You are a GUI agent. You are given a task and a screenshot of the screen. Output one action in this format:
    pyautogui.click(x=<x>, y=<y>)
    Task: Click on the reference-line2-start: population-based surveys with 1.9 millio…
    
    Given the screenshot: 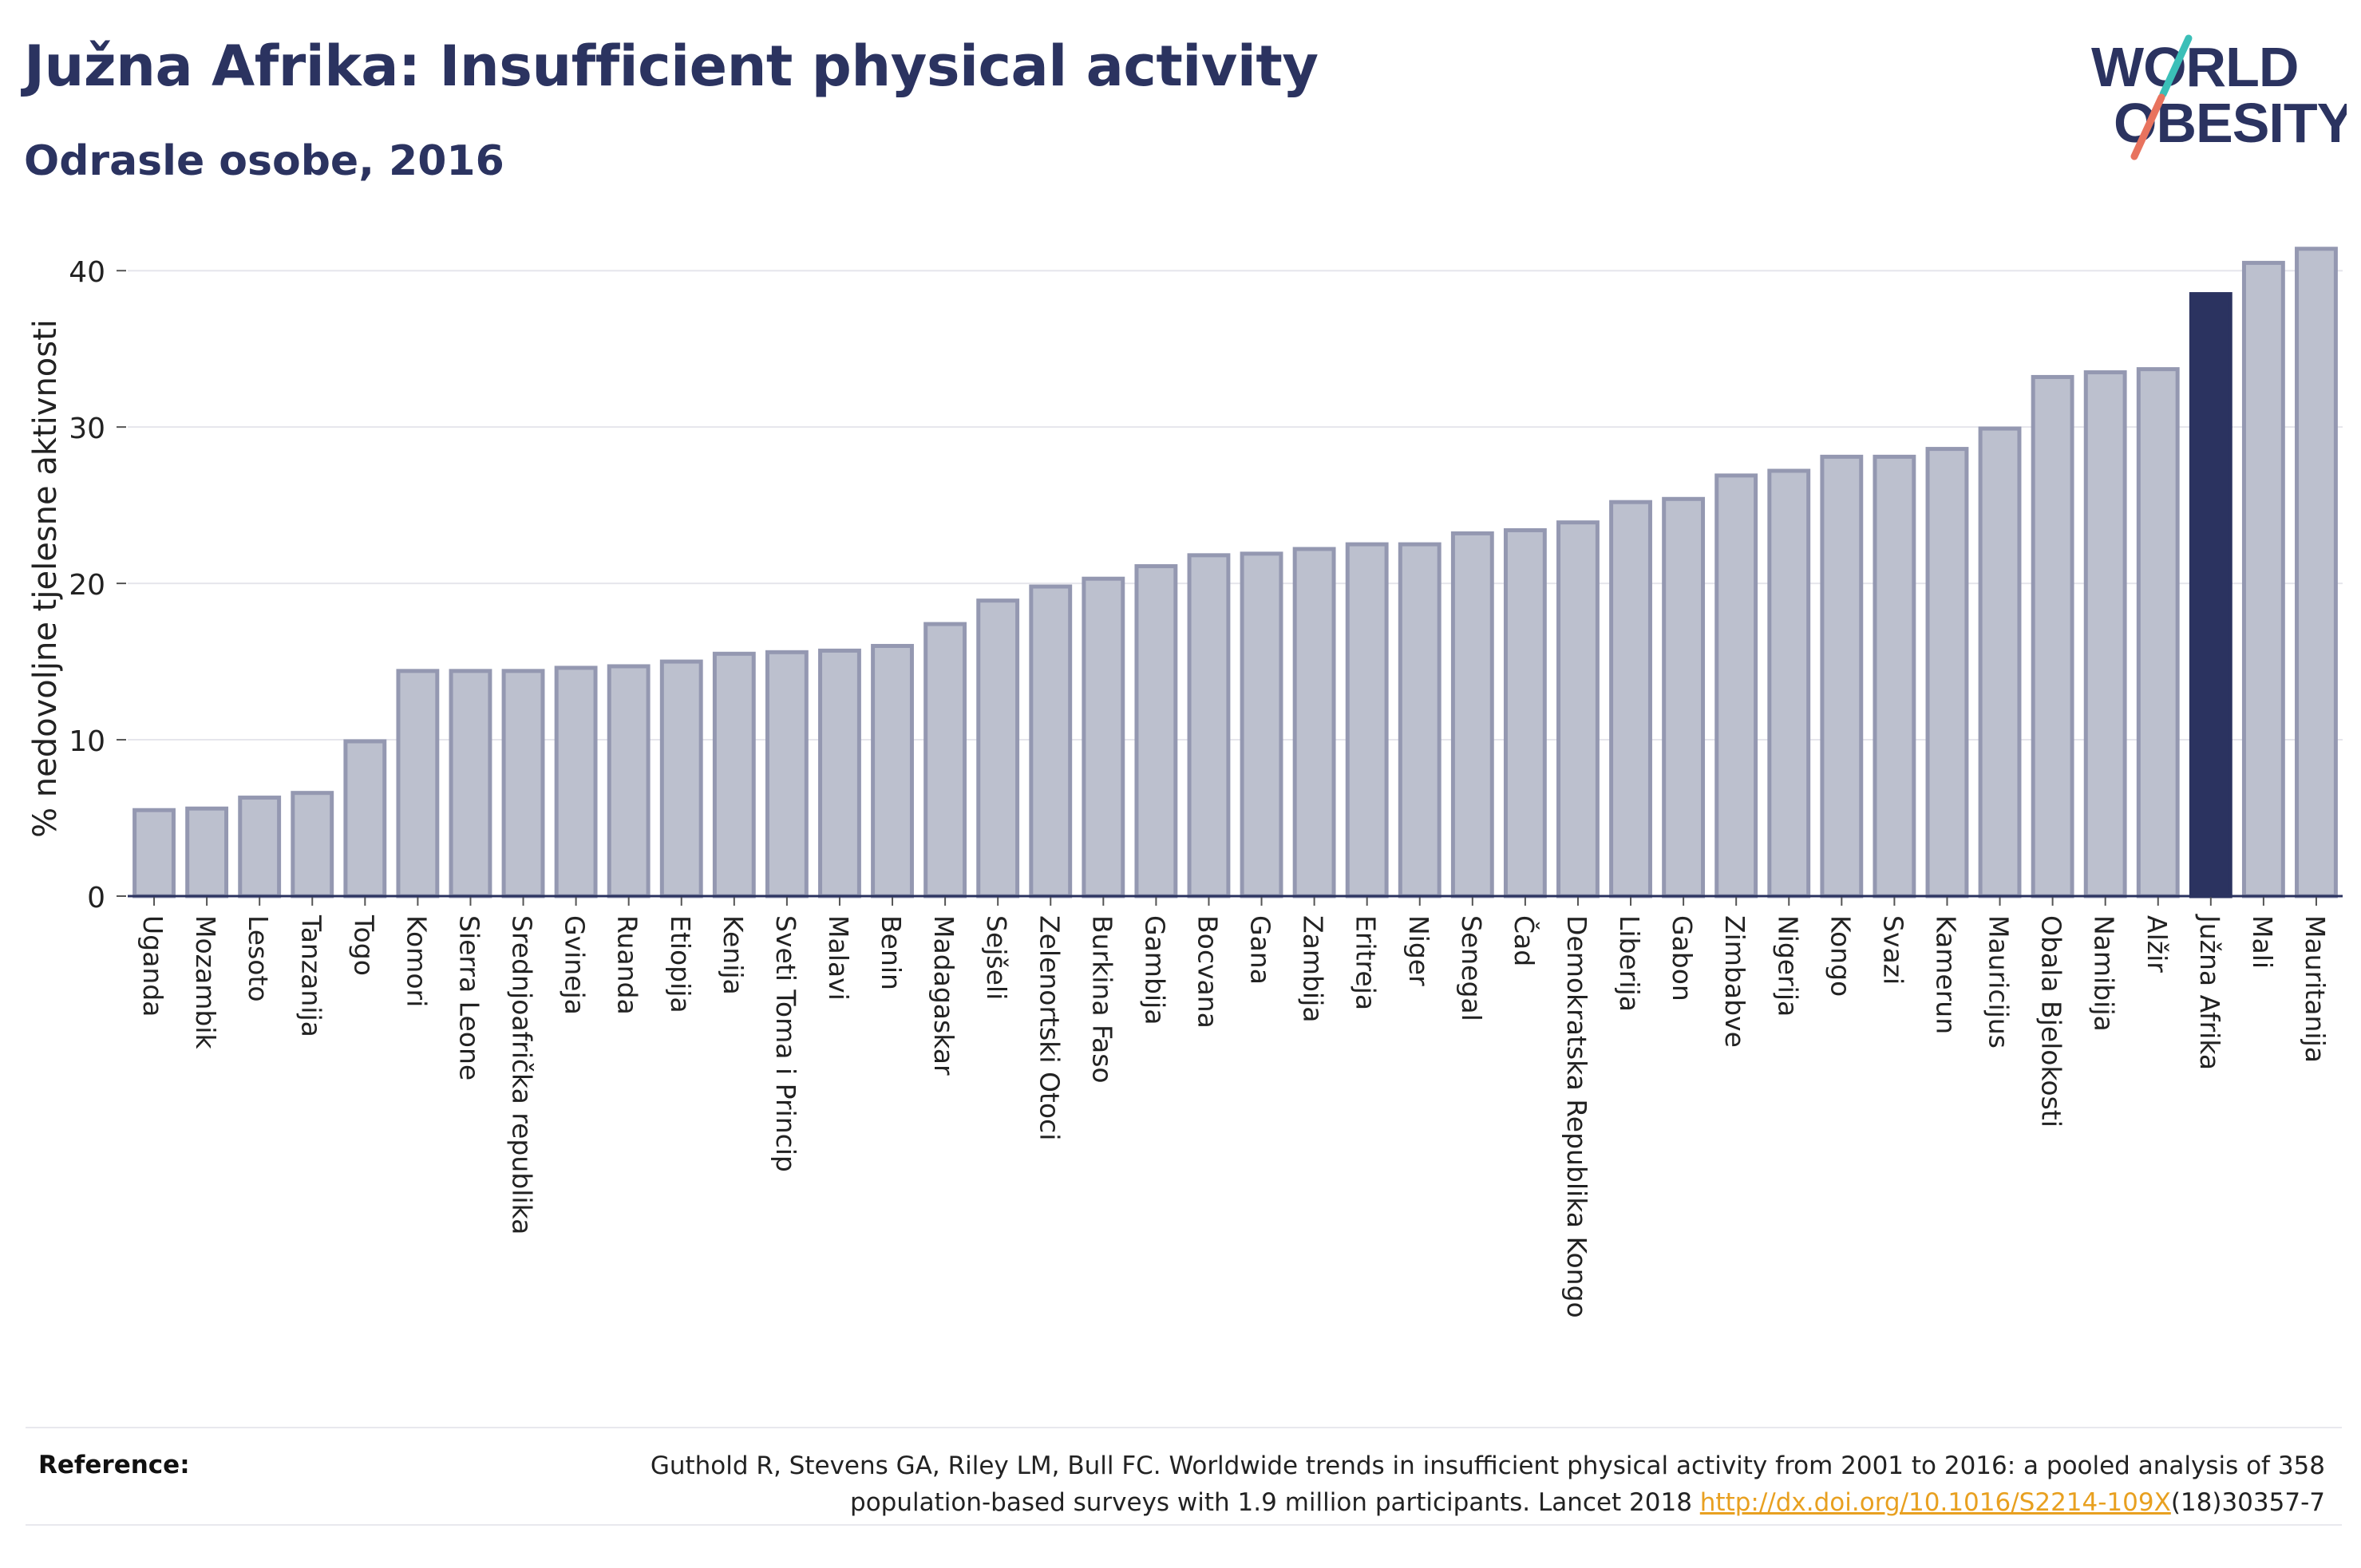 What is the action you would take?
    pyautogui.click(x=1275, y=1502)
    